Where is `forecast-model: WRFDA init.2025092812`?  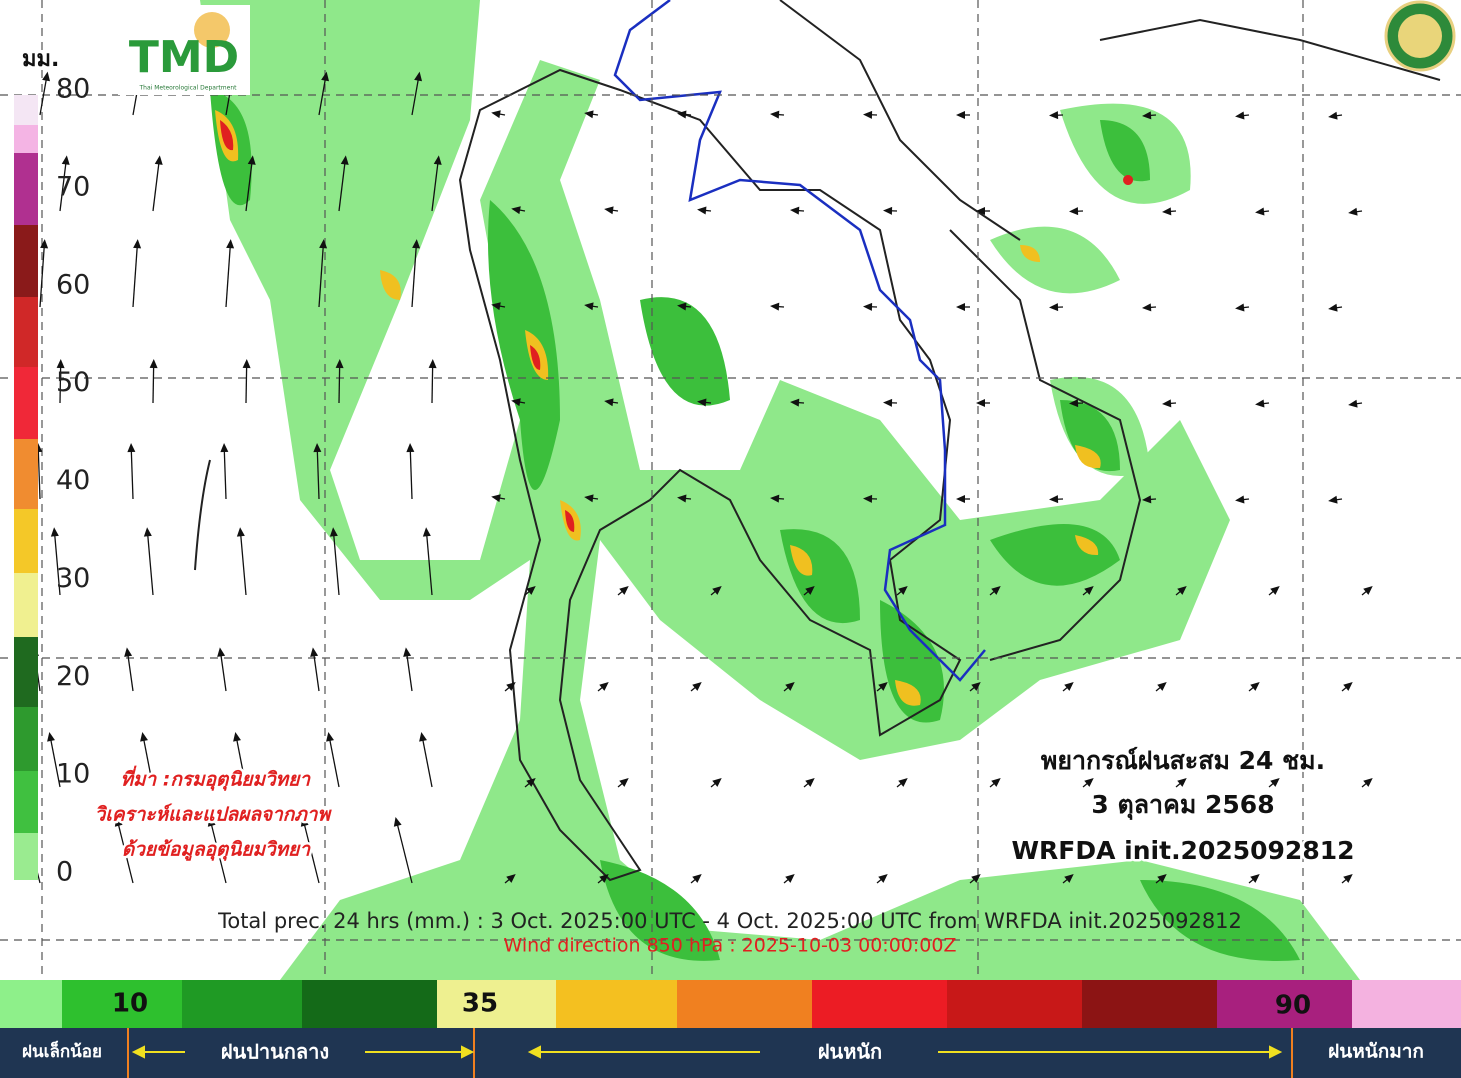
forecast-model: WRFDA init.2025092812 is located at coordinates (1182, 850).